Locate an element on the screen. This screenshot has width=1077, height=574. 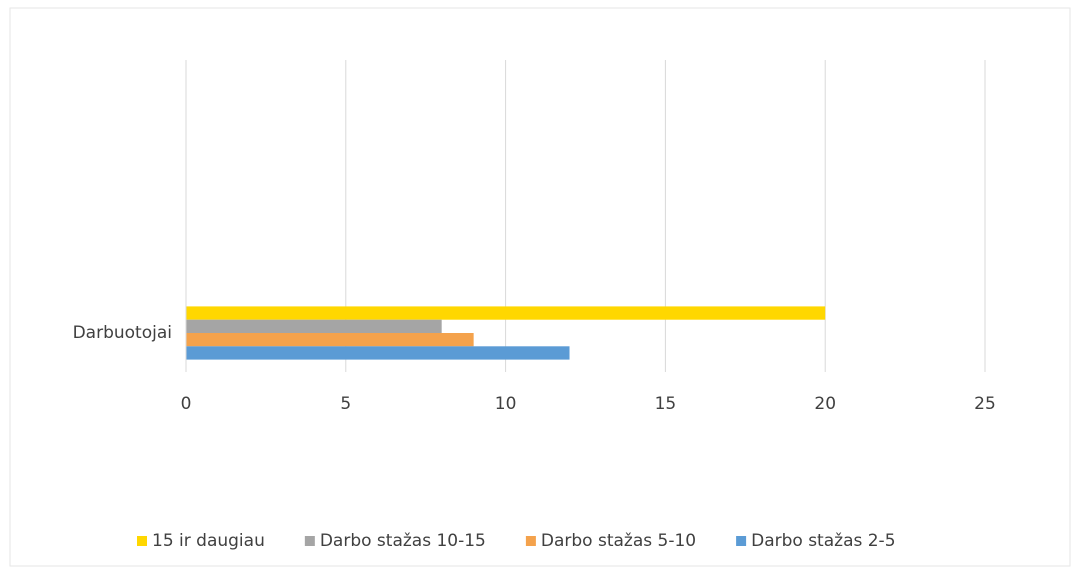
x-tick-label: 15 is located at coordinates (666, 404).